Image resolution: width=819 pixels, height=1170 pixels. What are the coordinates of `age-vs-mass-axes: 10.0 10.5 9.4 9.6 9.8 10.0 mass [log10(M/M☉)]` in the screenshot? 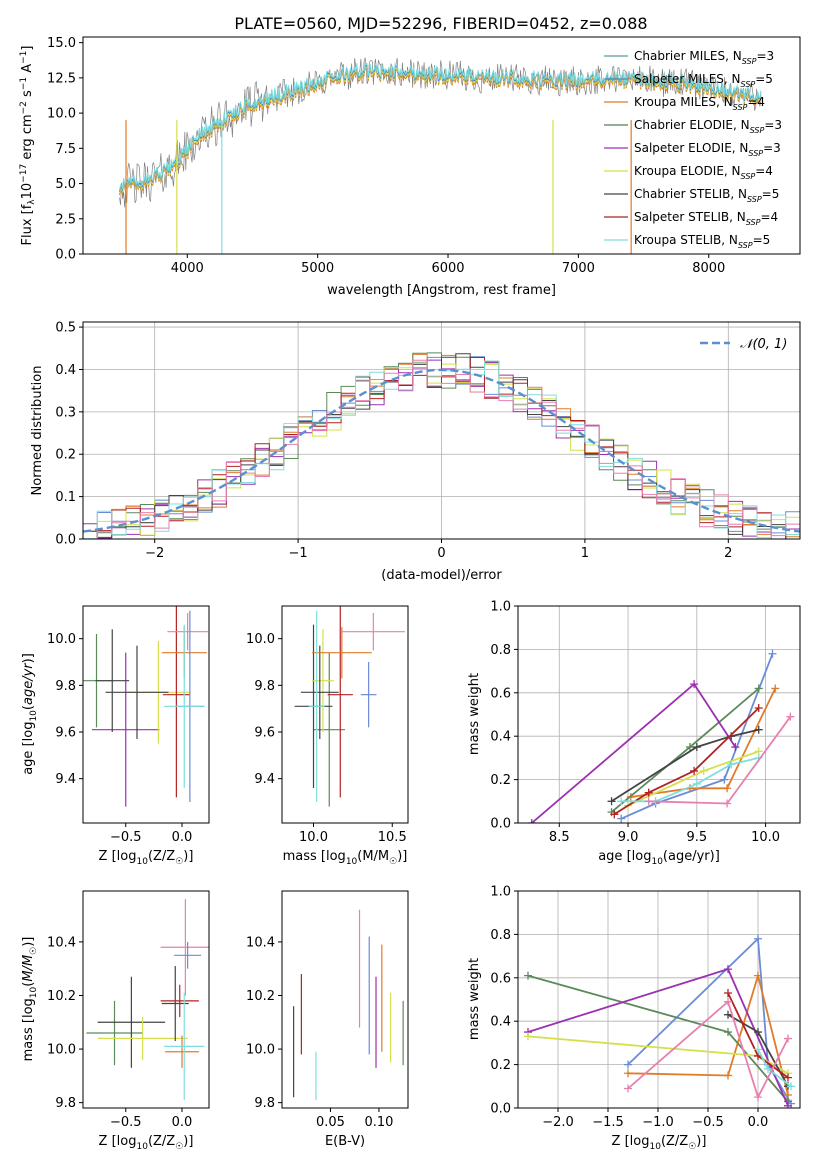 It's located at (327, 736).